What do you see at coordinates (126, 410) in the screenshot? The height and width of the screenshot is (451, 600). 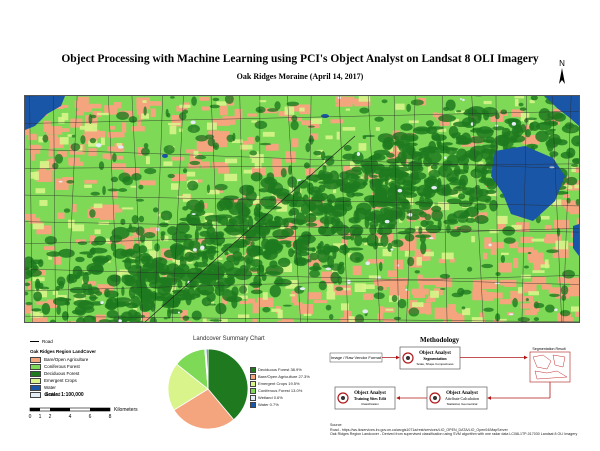 I see `scale-unit-label: Kilometers` at bounding box center [126, 410].